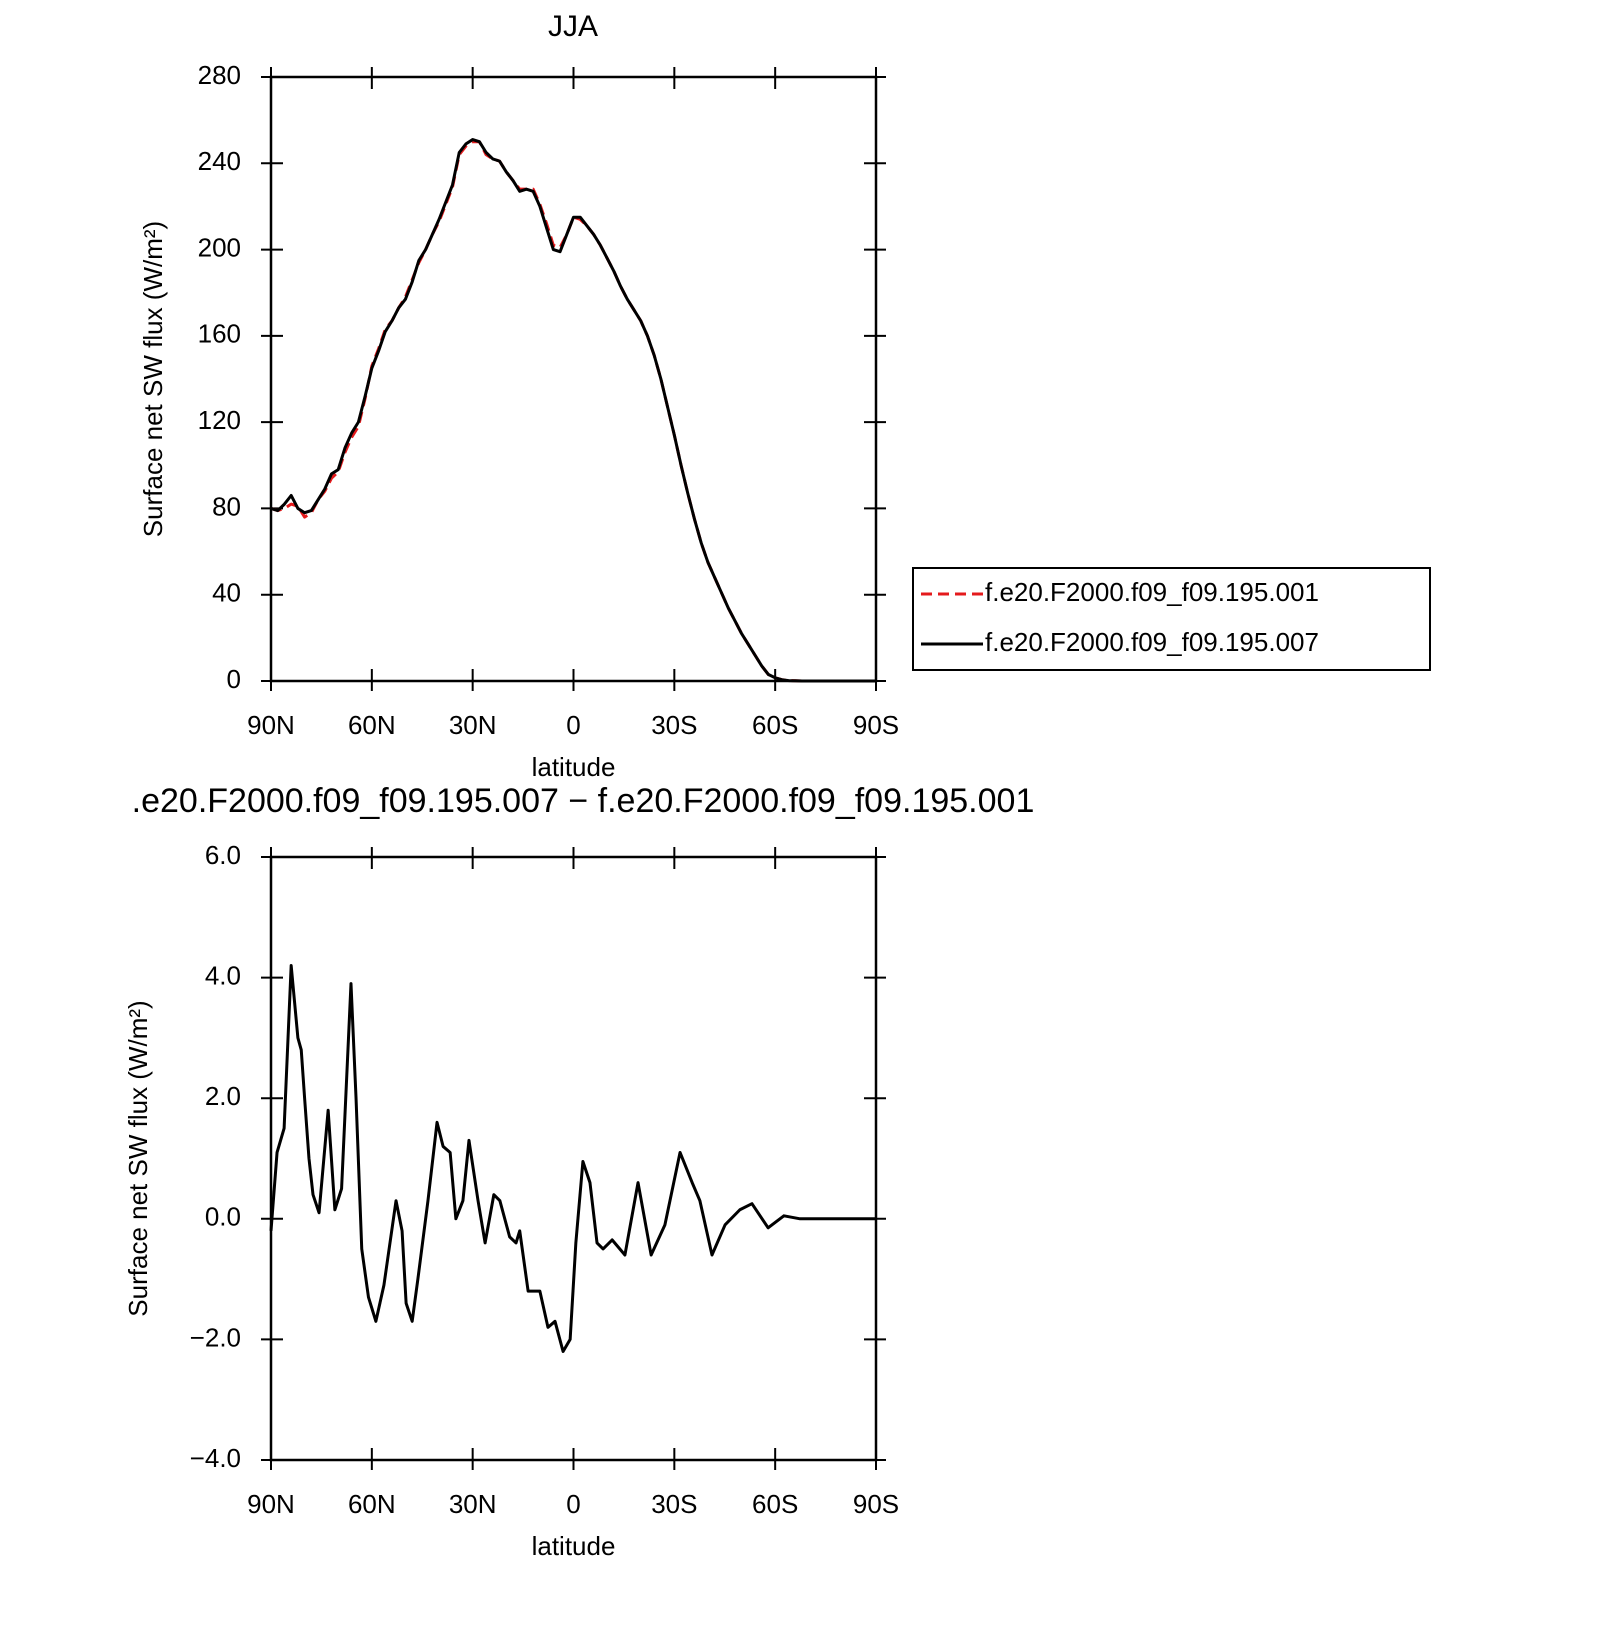 The width and height of the screenshot is (1599, 1635). Describe the element at coordinates (226, 506) in the screenshot. I see `y-tick-label: 80` at that location.